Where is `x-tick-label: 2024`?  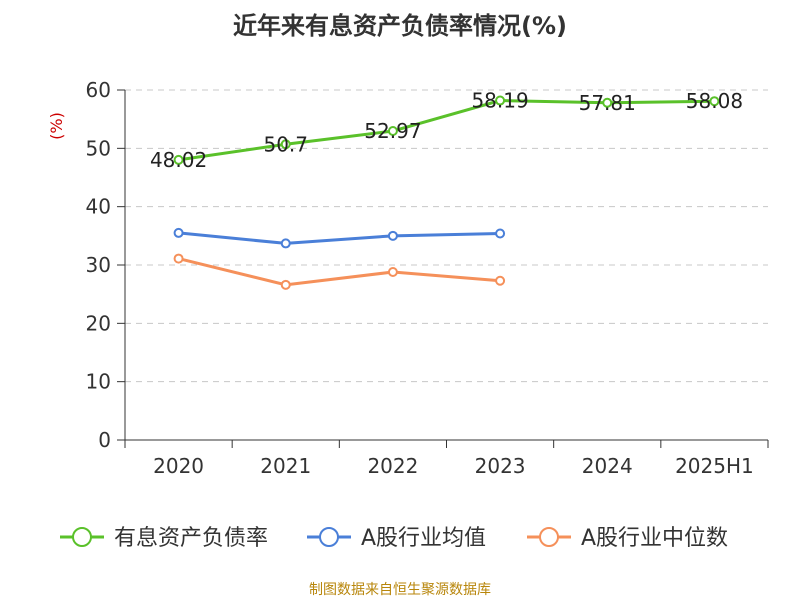
x-tick-label: 2024 is located at coordinates (607, 466).